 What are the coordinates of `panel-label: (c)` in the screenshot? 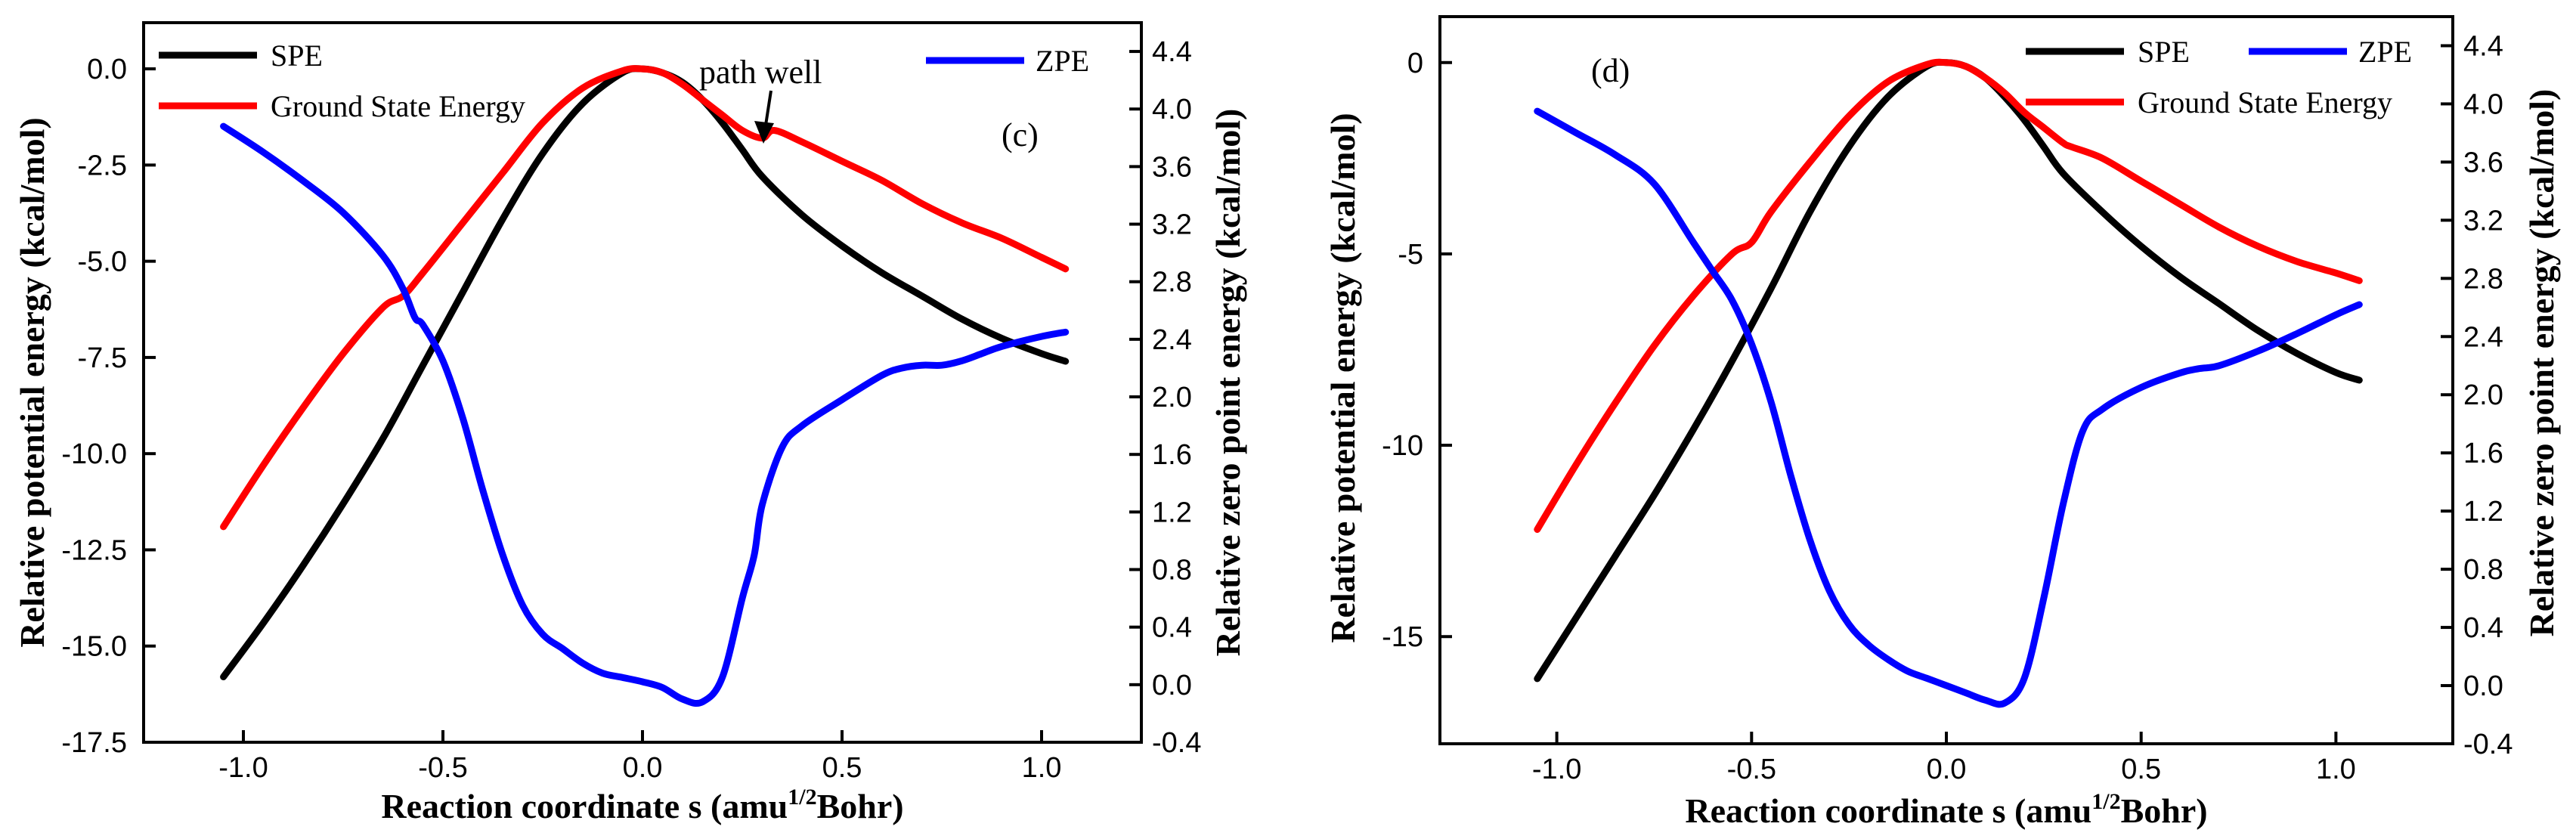 It's located at (1020, 134).